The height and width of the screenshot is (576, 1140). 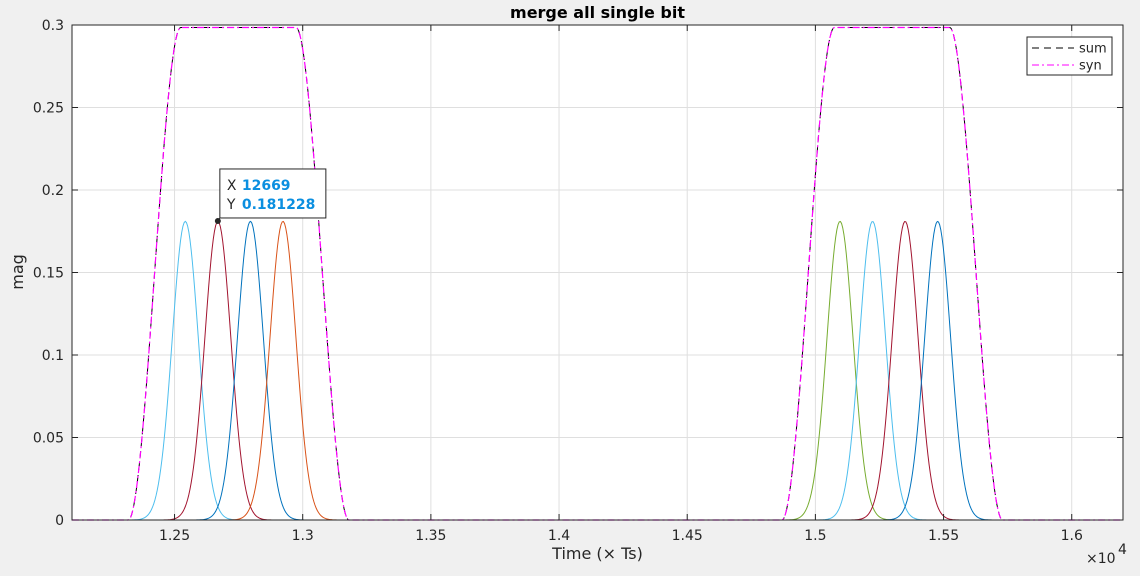 What do you see at coordinates (1072, 536) in the screenshot?
I see `x-tick-label: 1.6` at bounding box center [1072, 536].